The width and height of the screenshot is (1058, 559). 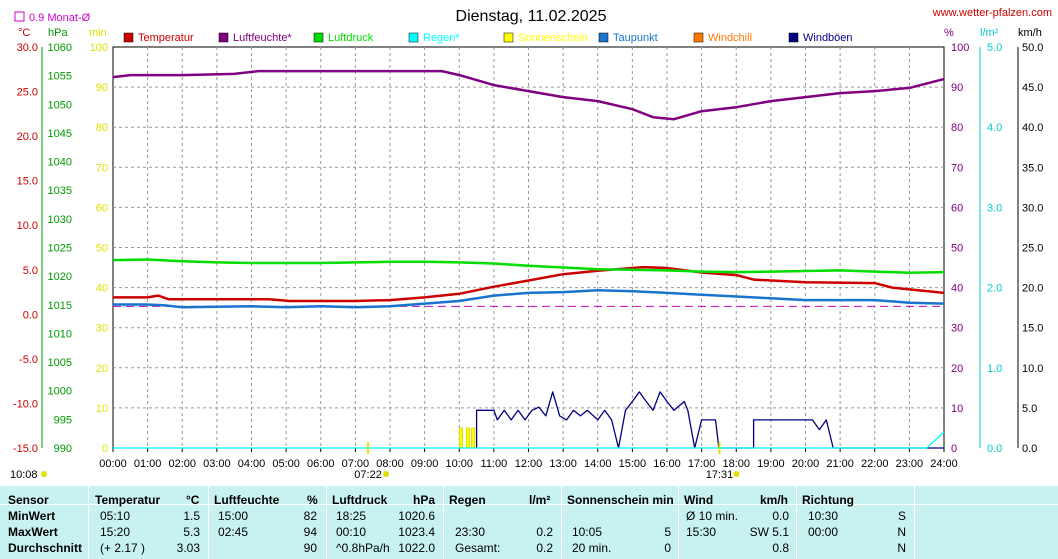 What do you see at coordinates (553, 38) in the screenshot?
I see `legend-label: Sonnenschein` at bounding box center [553, 38].